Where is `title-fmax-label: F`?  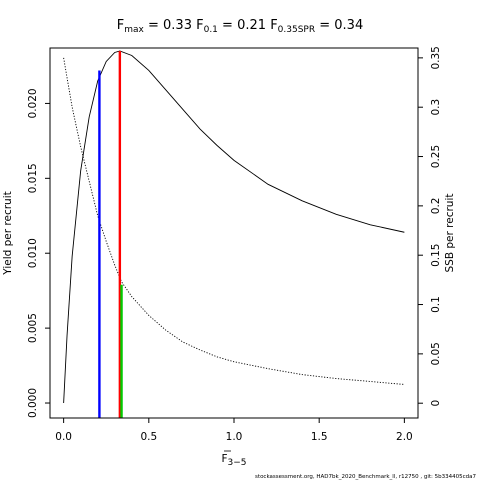 title-fmax-label: F is located at coordinates (120, 25).